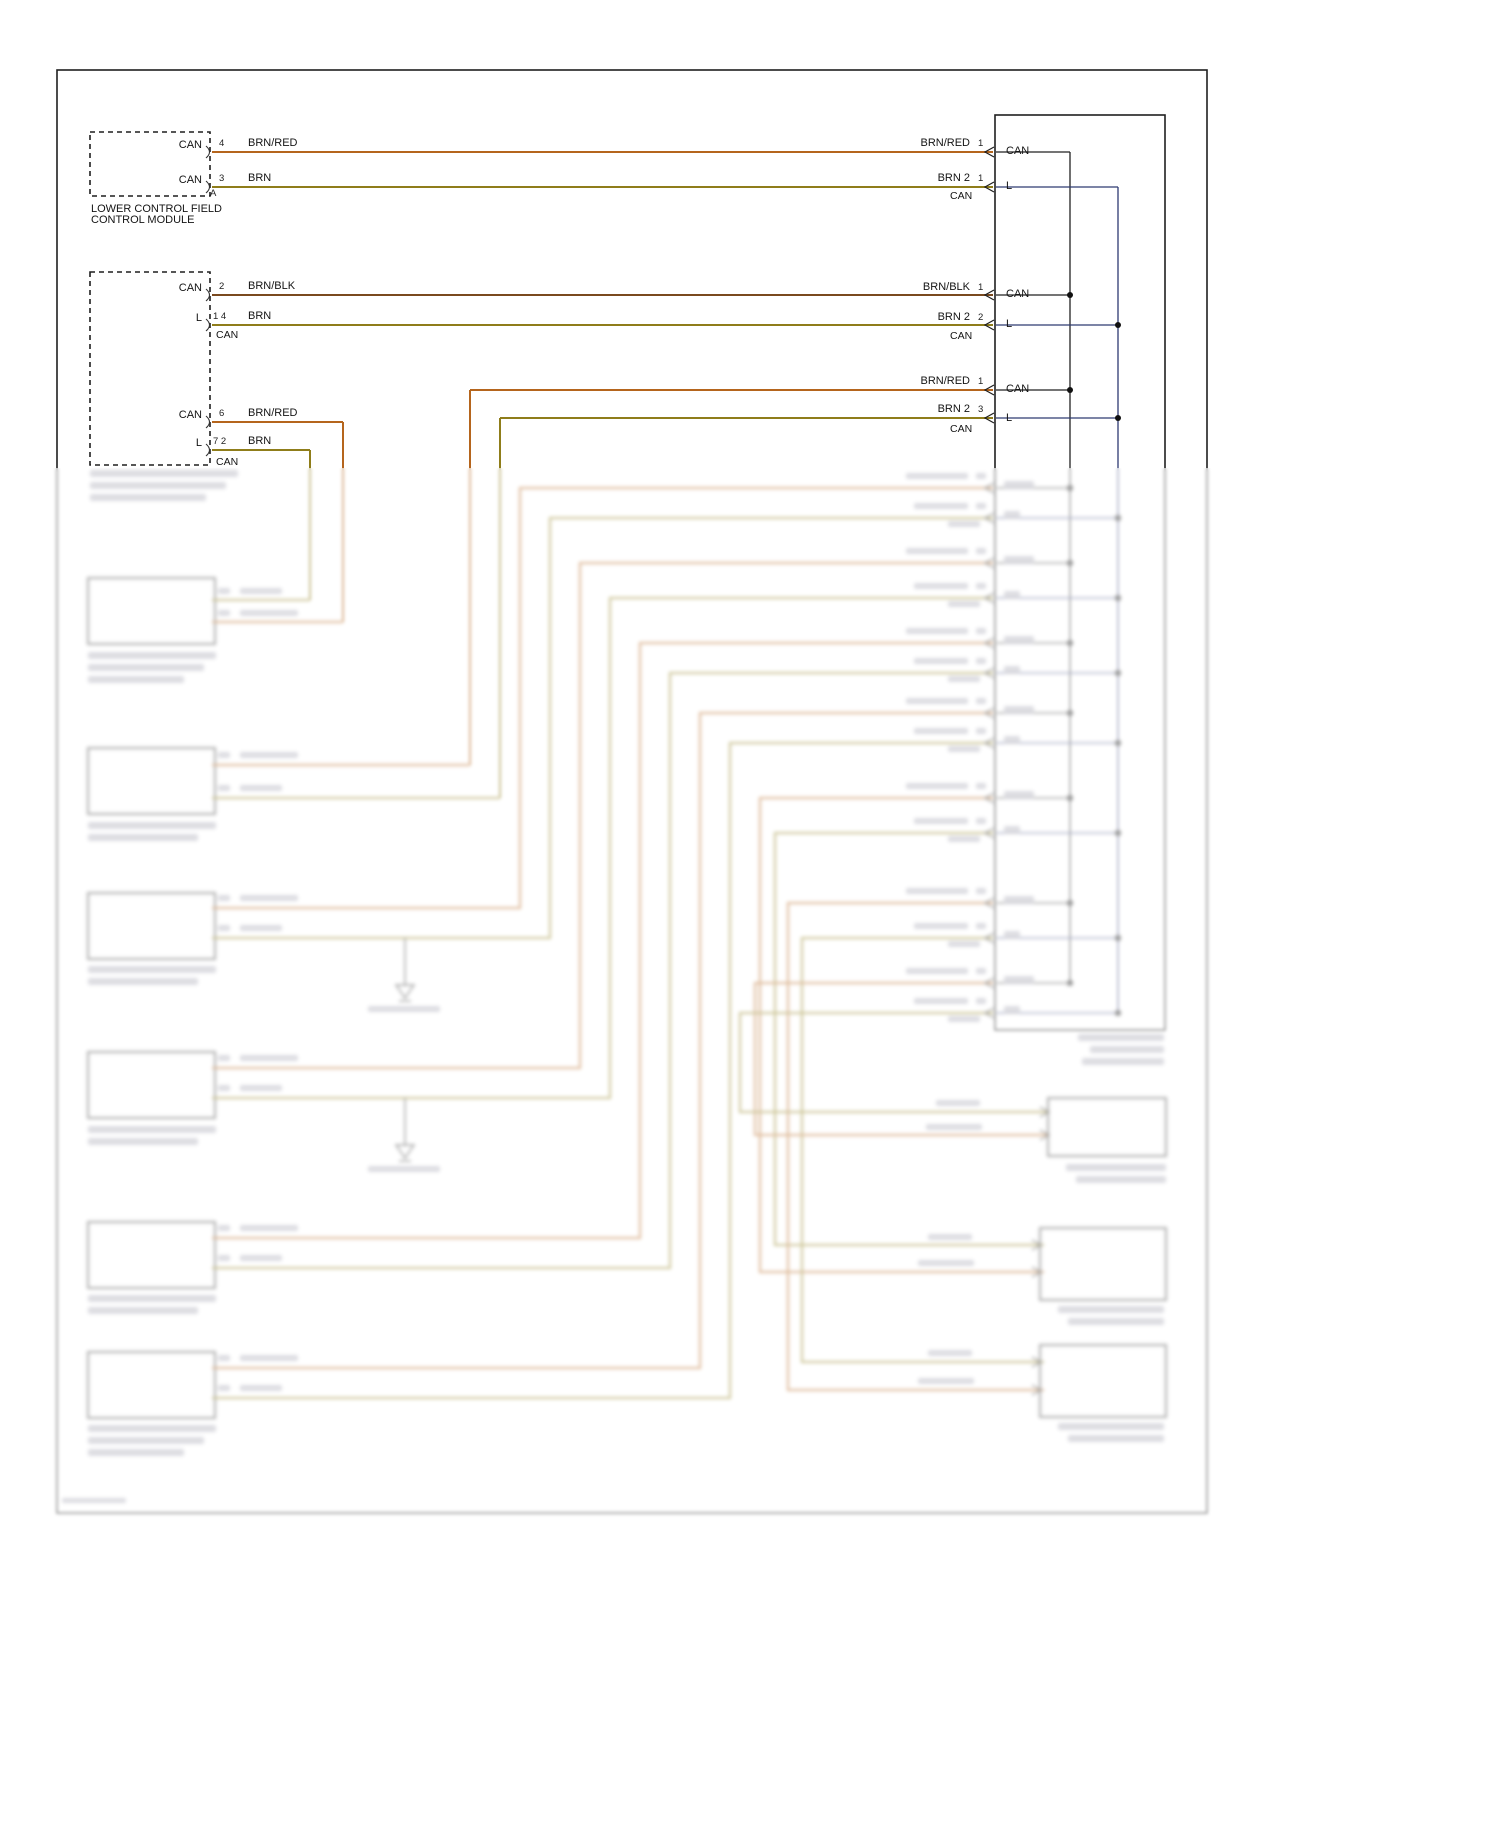  What do you see at coordinates (150, 164) in the screenshot?
I see `module1-box` at bounding box center [150, 164].